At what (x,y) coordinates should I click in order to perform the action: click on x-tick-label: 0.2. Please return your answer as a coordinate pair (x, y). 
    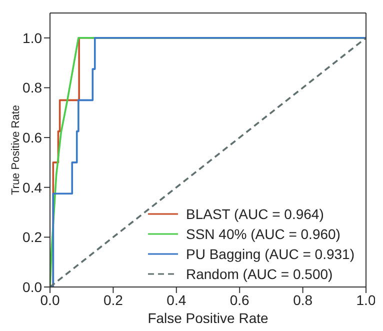
    Looking at the image, I should click on (113, 300).